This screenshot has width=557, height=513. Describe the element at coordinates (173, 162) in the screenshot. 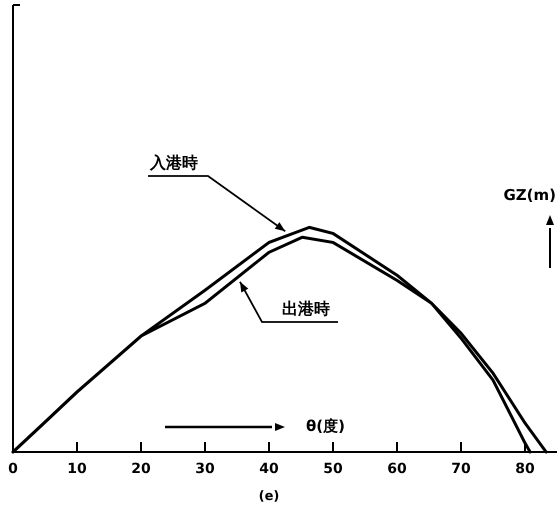

I see `text: 入港時` at that location.